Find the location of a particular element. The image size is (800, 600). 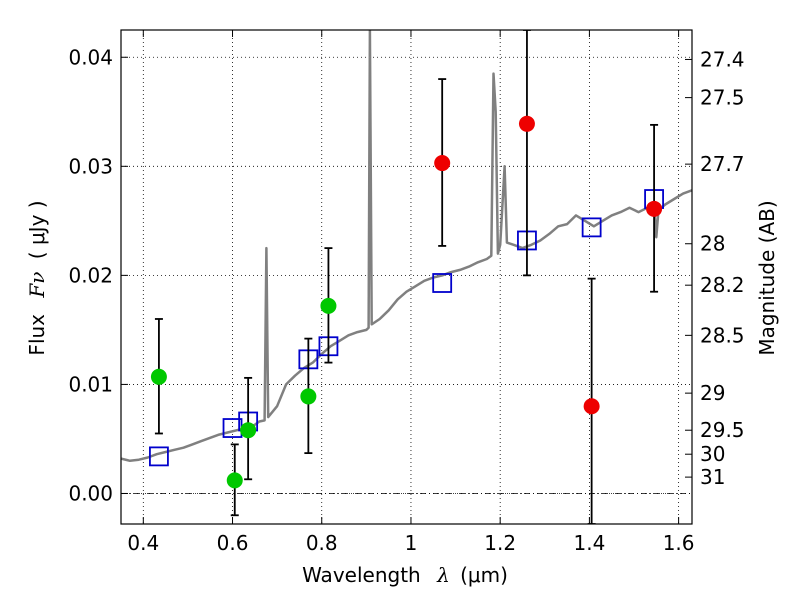

y2-tick-label: 27.7 is located at coordinates (722, 164).